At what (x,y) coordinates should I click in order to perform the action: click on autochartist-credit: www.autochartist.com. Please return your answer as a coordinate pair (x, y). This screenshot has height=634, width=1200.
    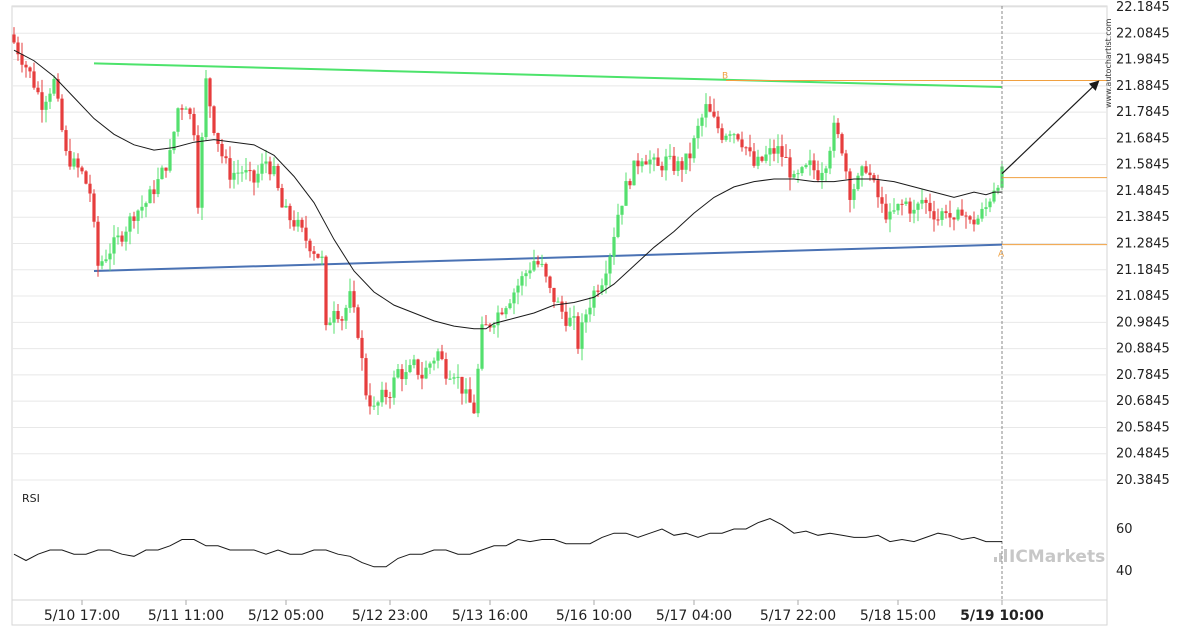
    Looking at the image, I should click on (1108, 63).